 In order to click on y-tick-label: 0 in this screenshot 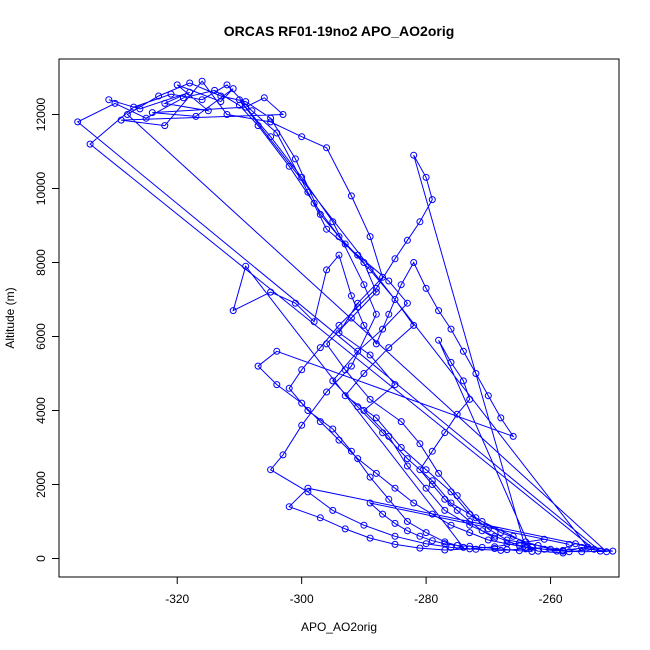, I will do `click(41, 558)`.